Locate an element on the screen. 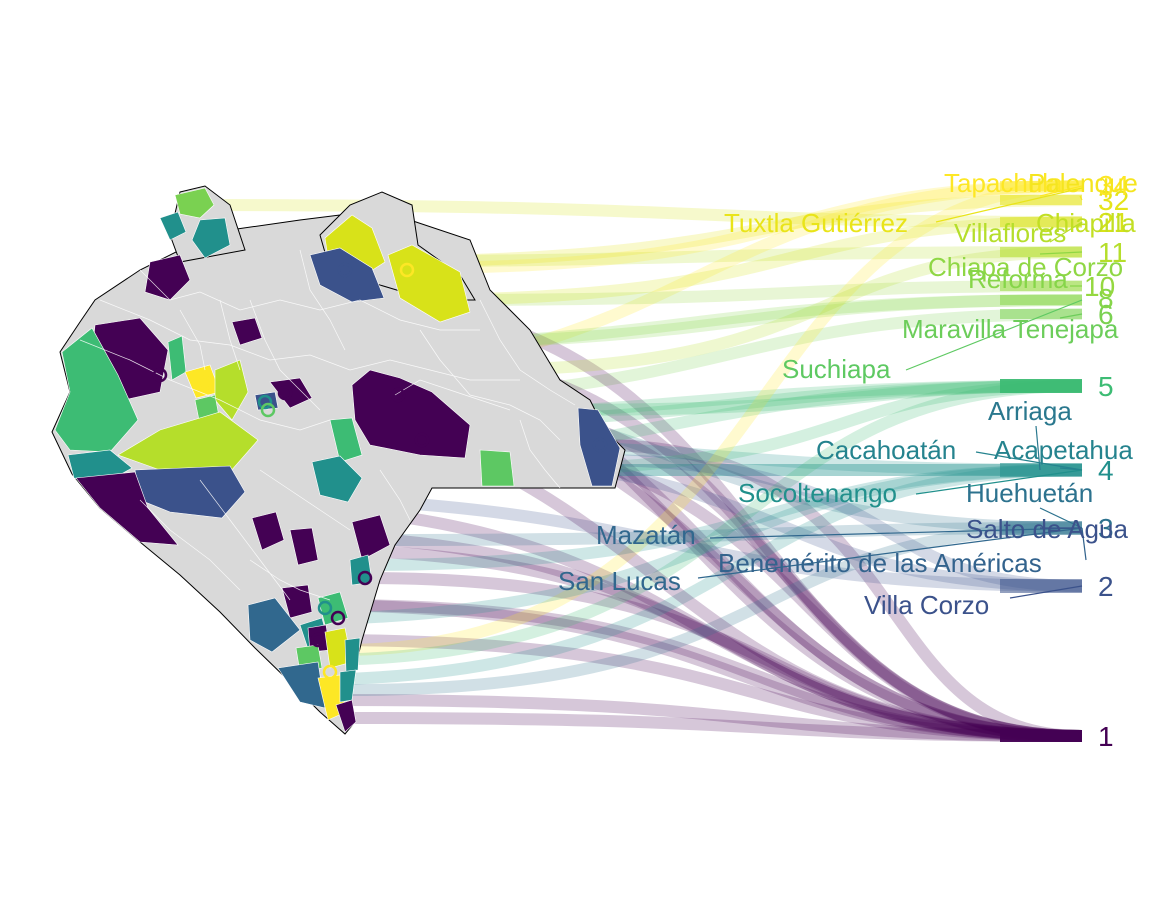 Image resolution: width=1152 pixels, height=921 pixels. municipality-label: Villaflores is located at coordinates (1010, 233).